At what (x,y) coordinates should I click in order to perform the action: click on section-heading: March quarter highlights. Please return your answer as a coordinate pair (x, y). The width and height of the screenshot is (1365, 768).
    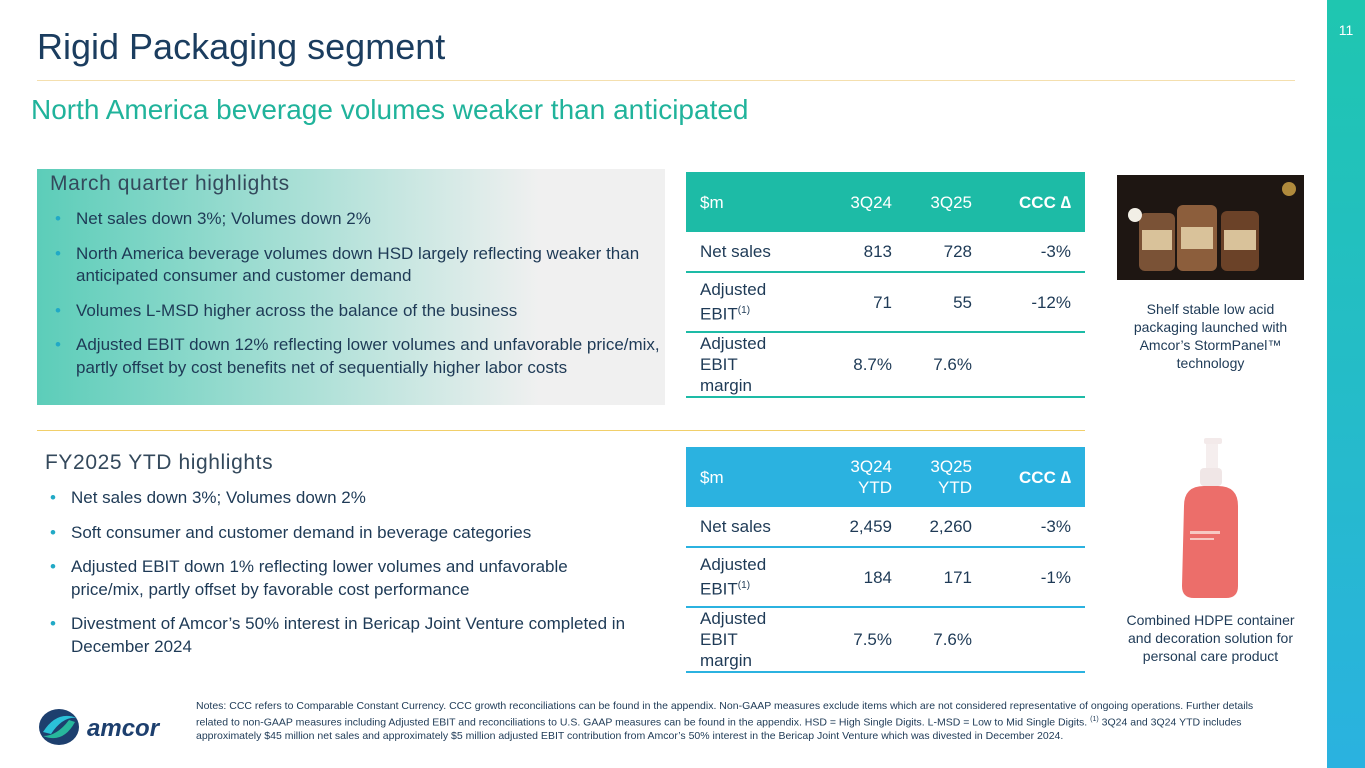
    Looking at the image, I should click on (170, 183).